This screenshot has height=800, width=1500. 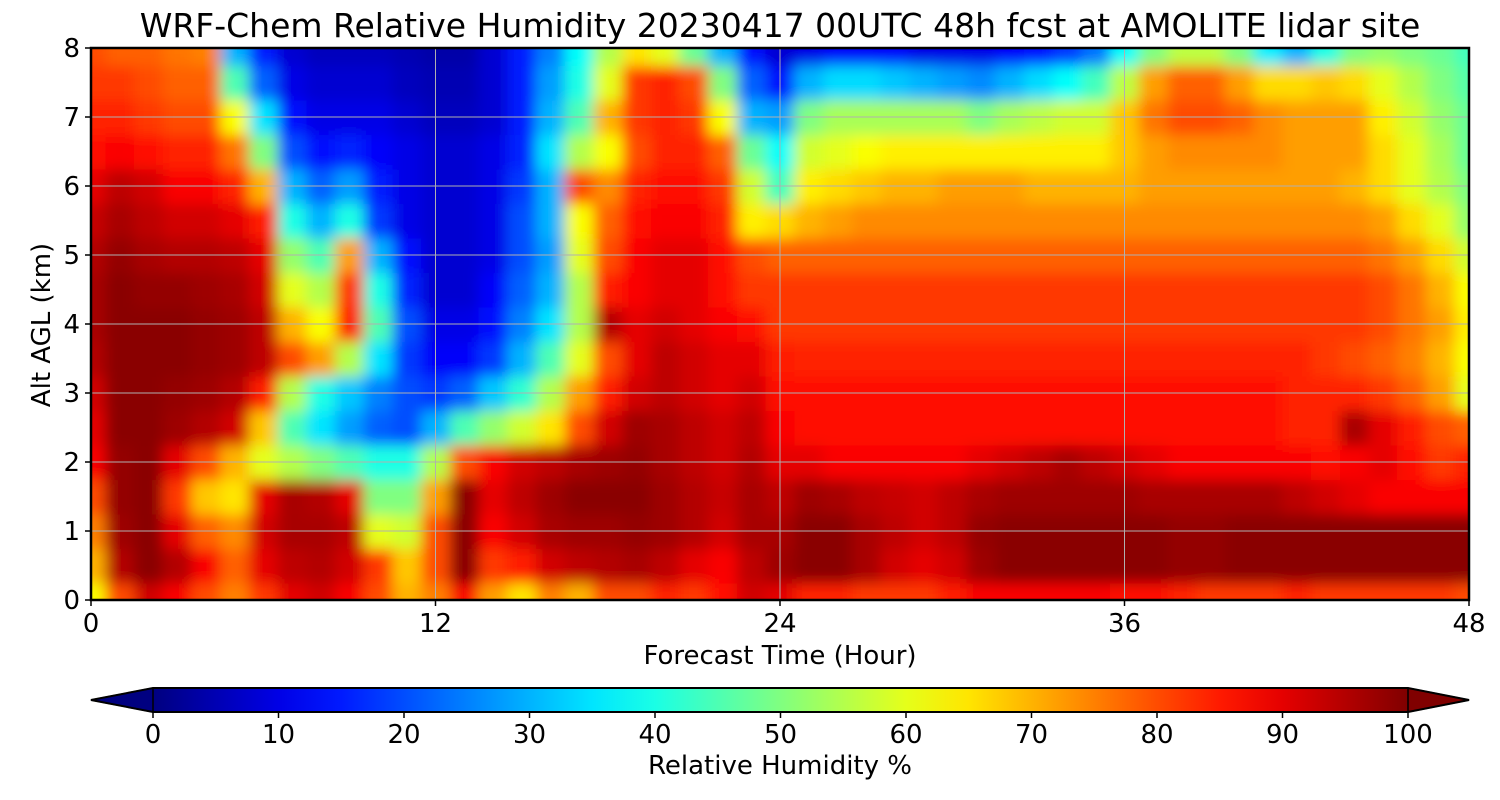 What do you see at coordinates (780, 766) in the screenshot?
I see `colorbar-label: Relative Humidity %` at bounding box center [780, 766].